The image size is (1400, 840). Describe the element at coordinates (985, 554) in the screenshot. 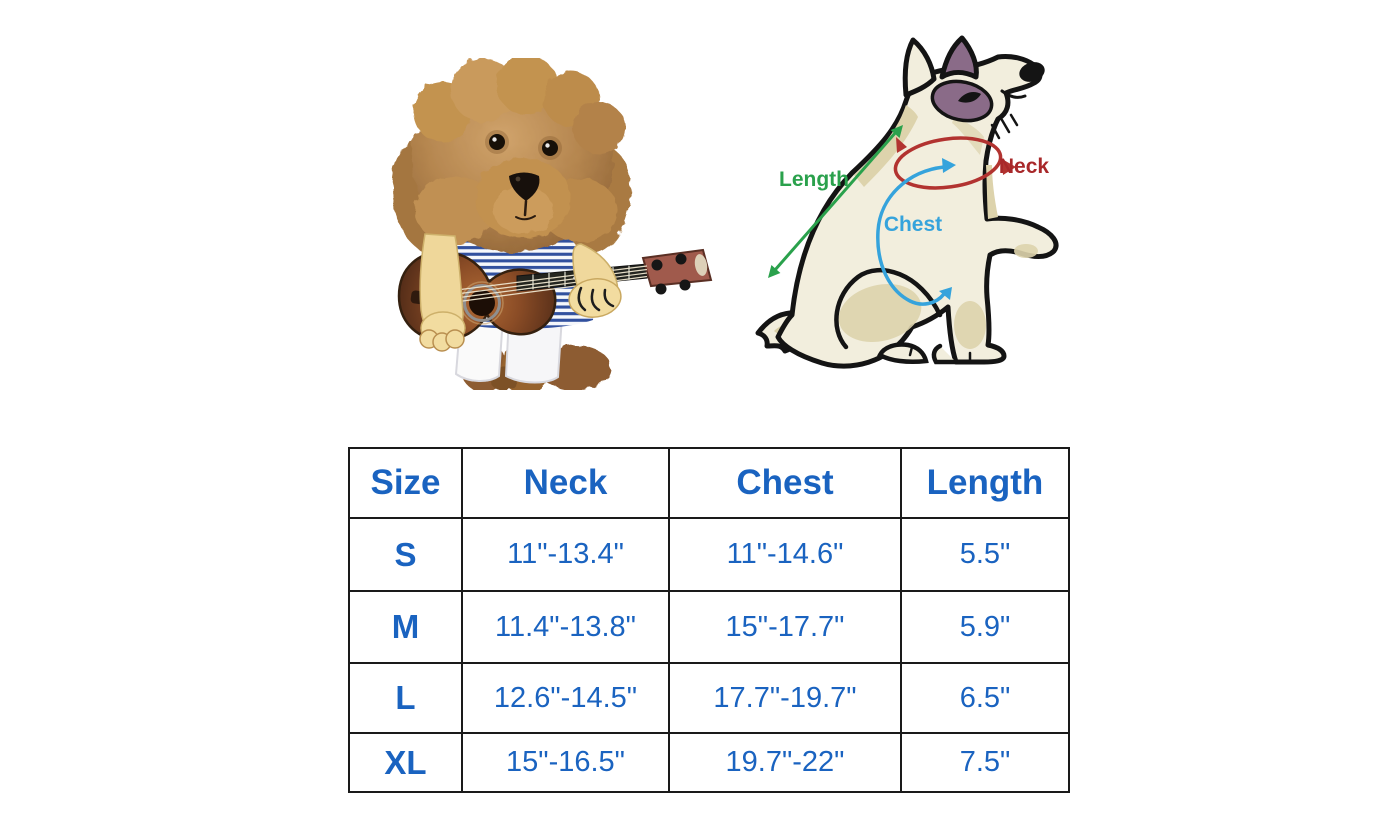

I see `cell-length-s: 5.5"` at that location.